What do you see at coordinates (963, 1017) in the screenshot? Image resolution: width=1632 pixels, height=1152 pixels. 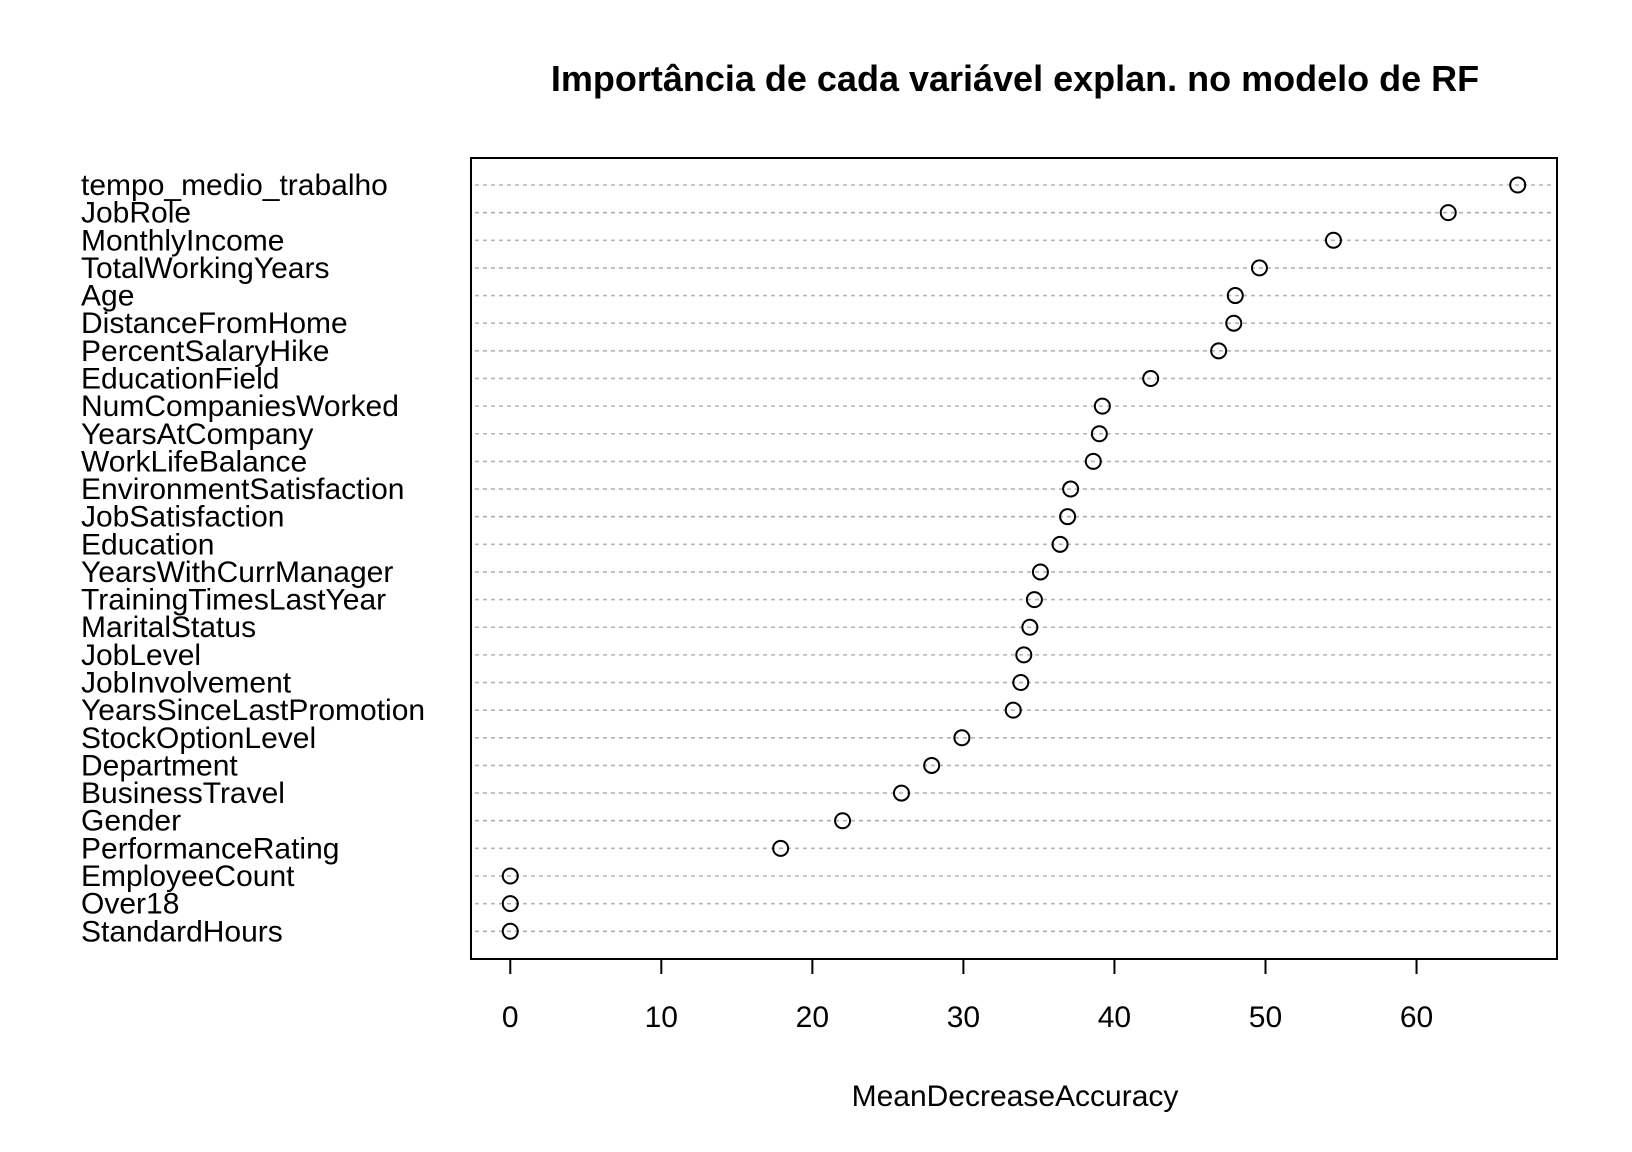 I see `x-tick-label: 30` at bounding box center [963, 1017].